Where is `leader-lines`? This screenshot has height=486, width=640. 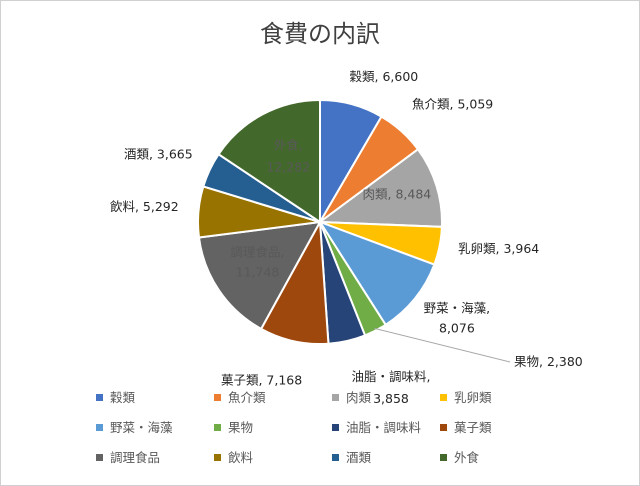 leader-lines is located at coordinates (442, 345).